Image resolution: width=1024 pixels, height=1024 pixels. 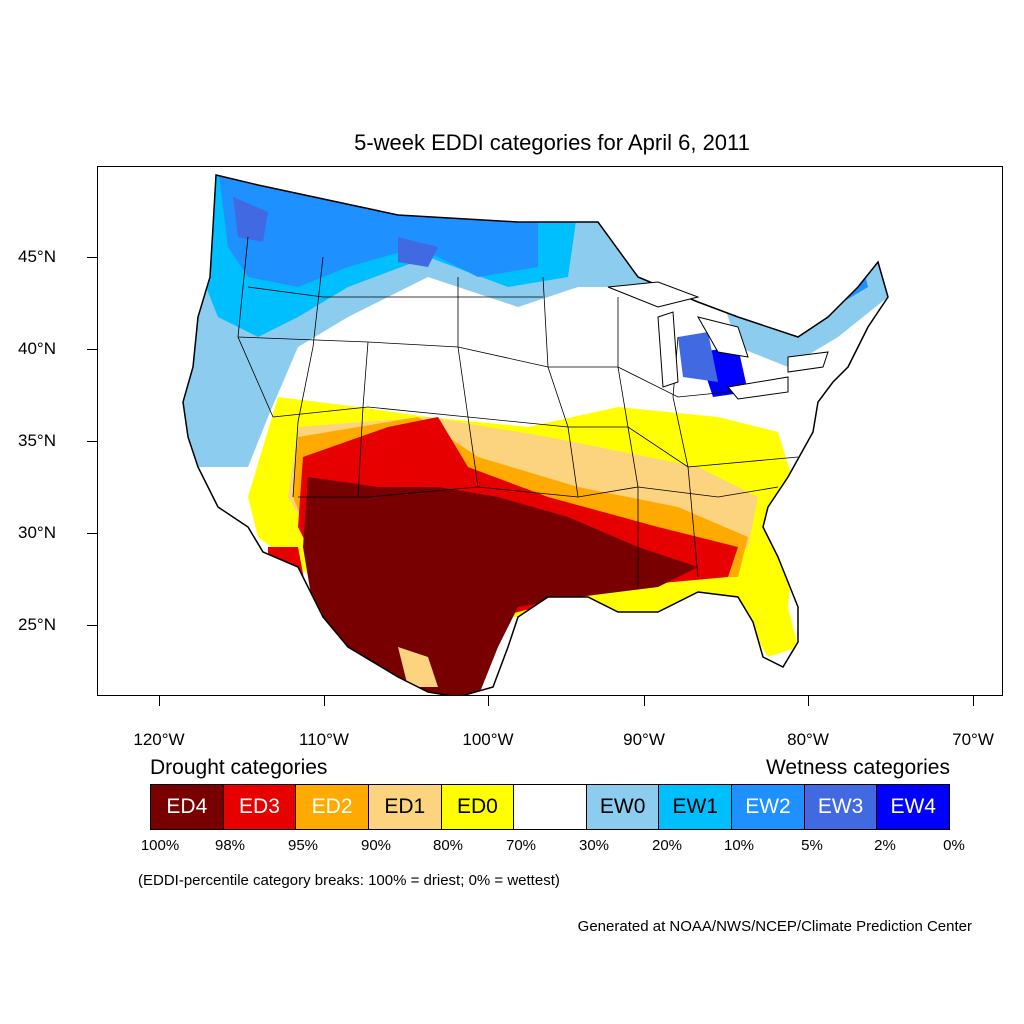 What do you see at coordinates (552, 142) in the screenshot?
I see `map-title: 5-week EDDI categories for April 6, 2011` at bounding box center [552, 142].